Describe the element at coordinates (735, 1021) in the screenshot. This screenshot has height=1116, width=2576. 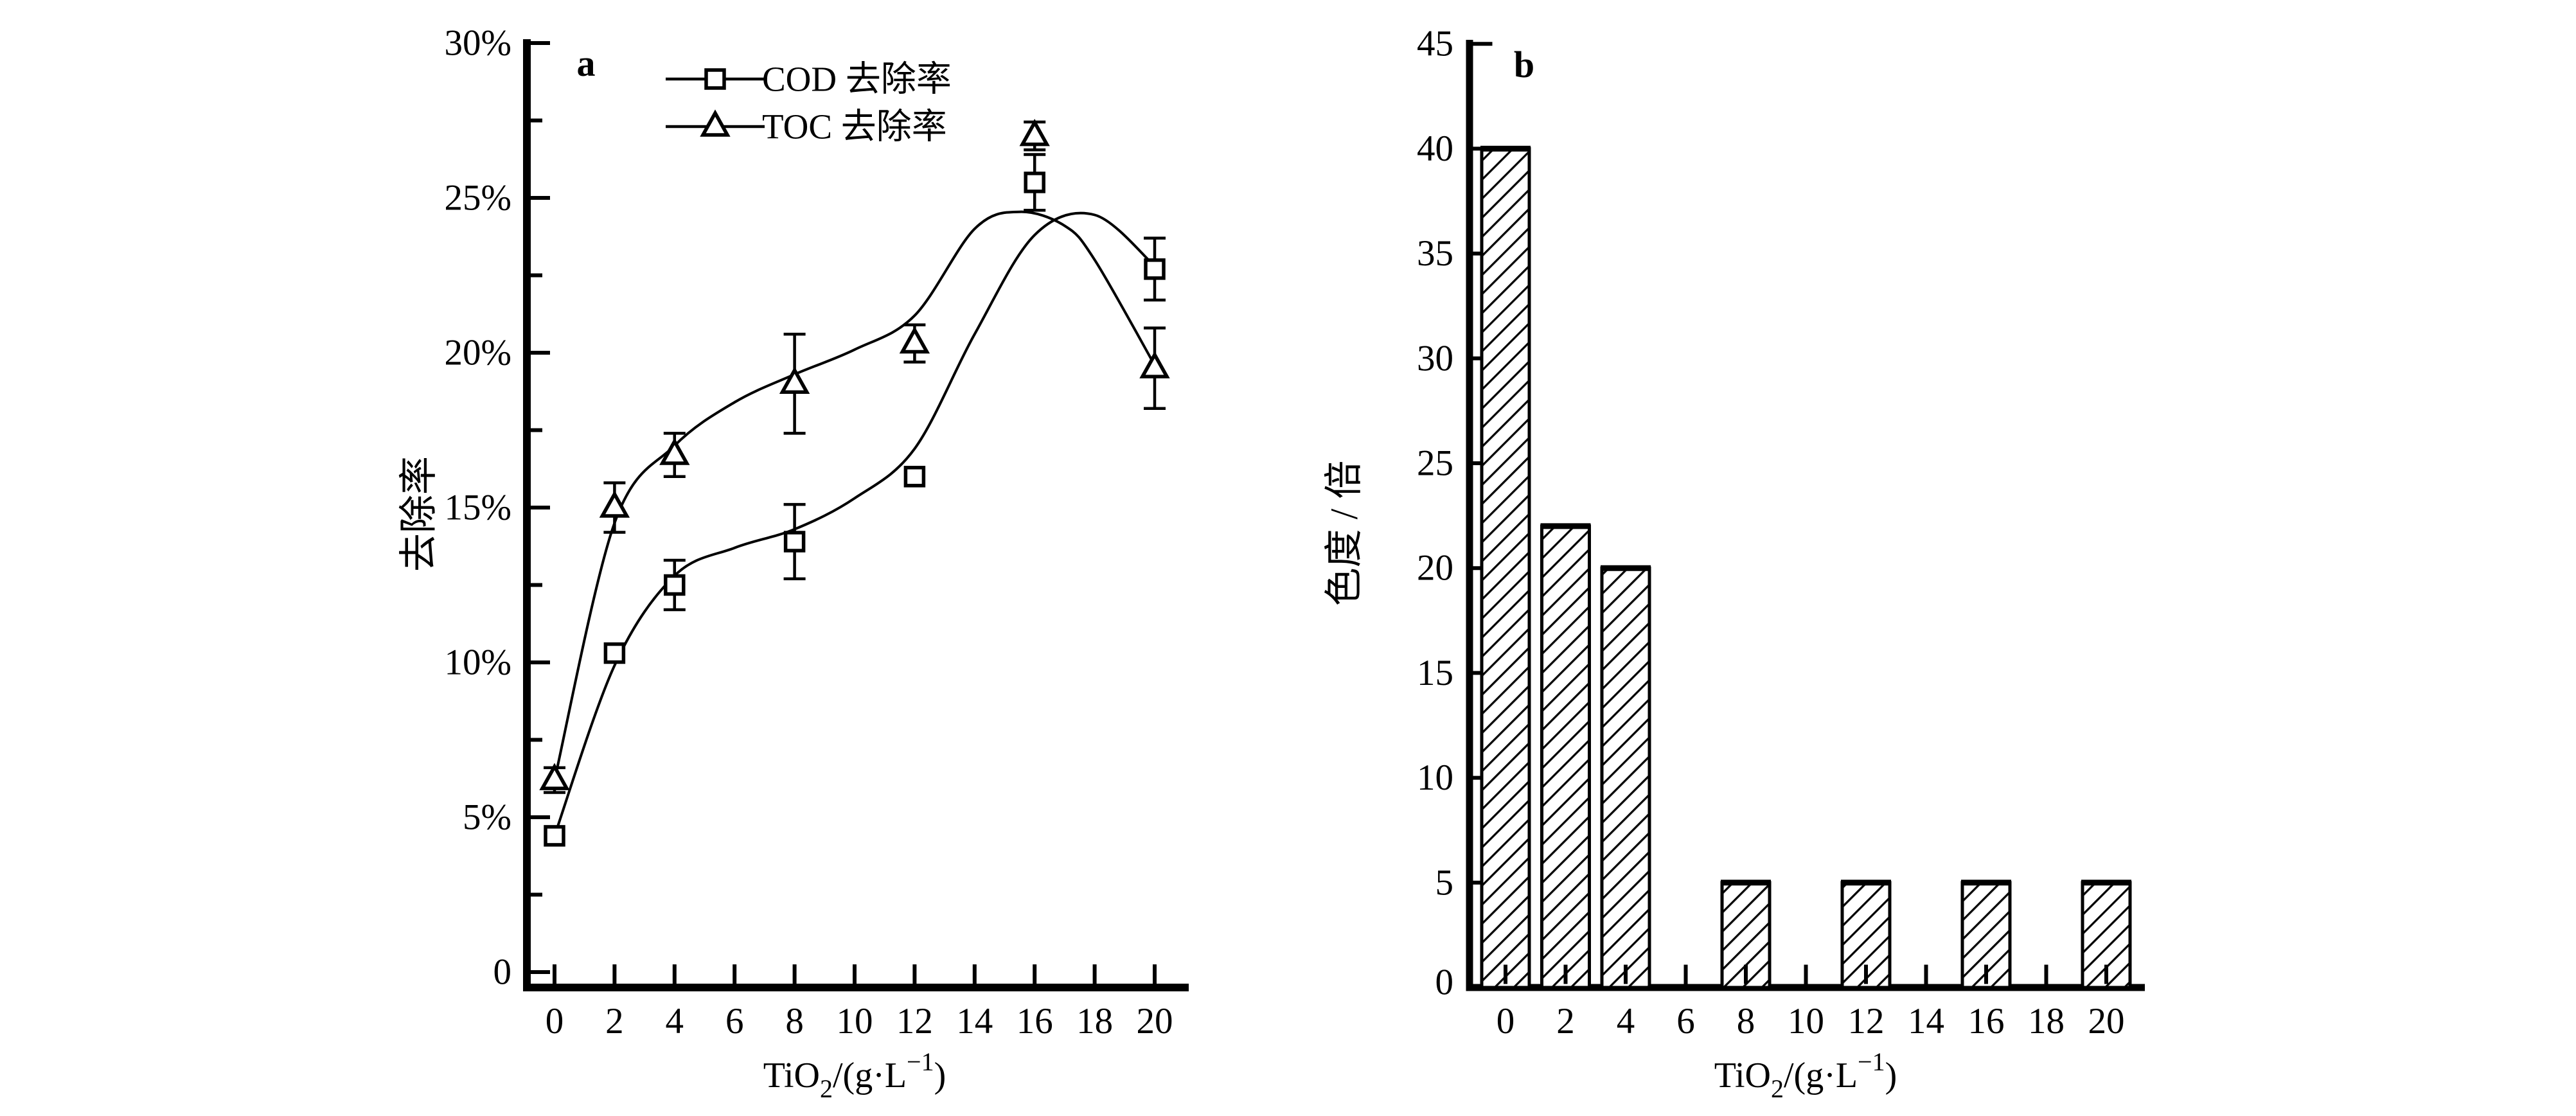
I see `panel-a-x-tick-label: 6` at that location.